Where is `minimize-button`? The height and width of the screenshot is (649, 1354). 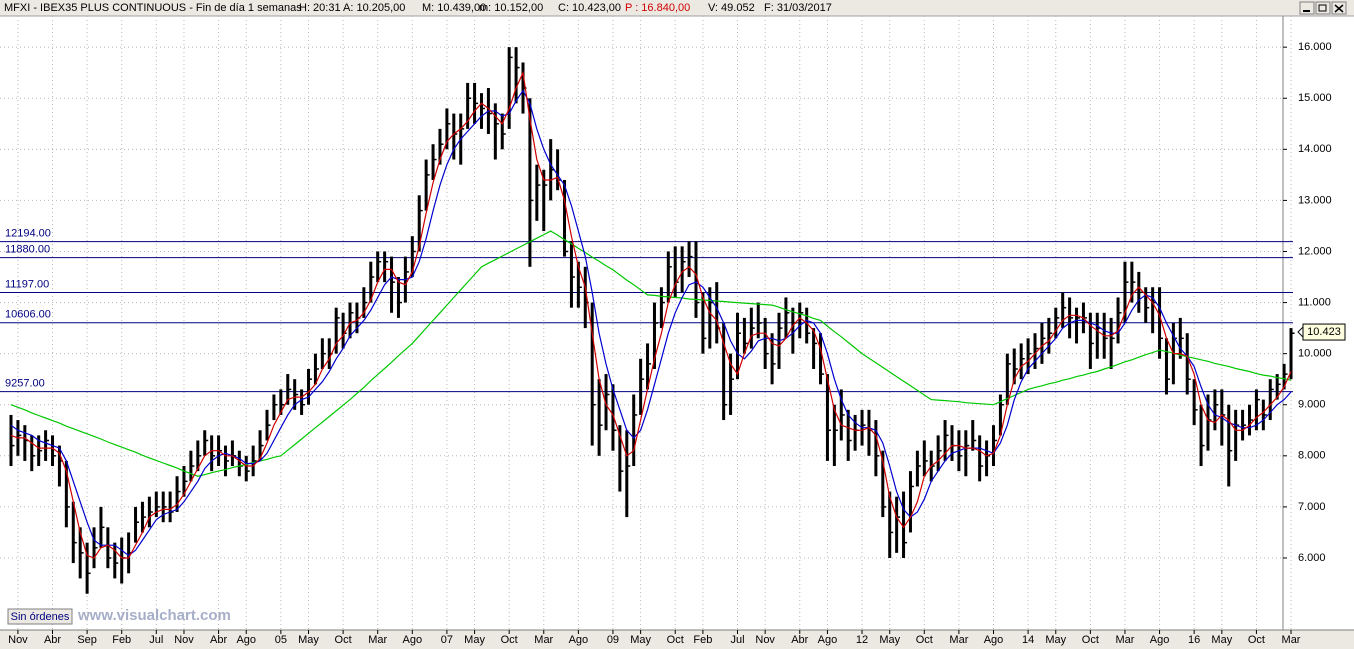 minimize-button is located at coordinates (1307, 8).